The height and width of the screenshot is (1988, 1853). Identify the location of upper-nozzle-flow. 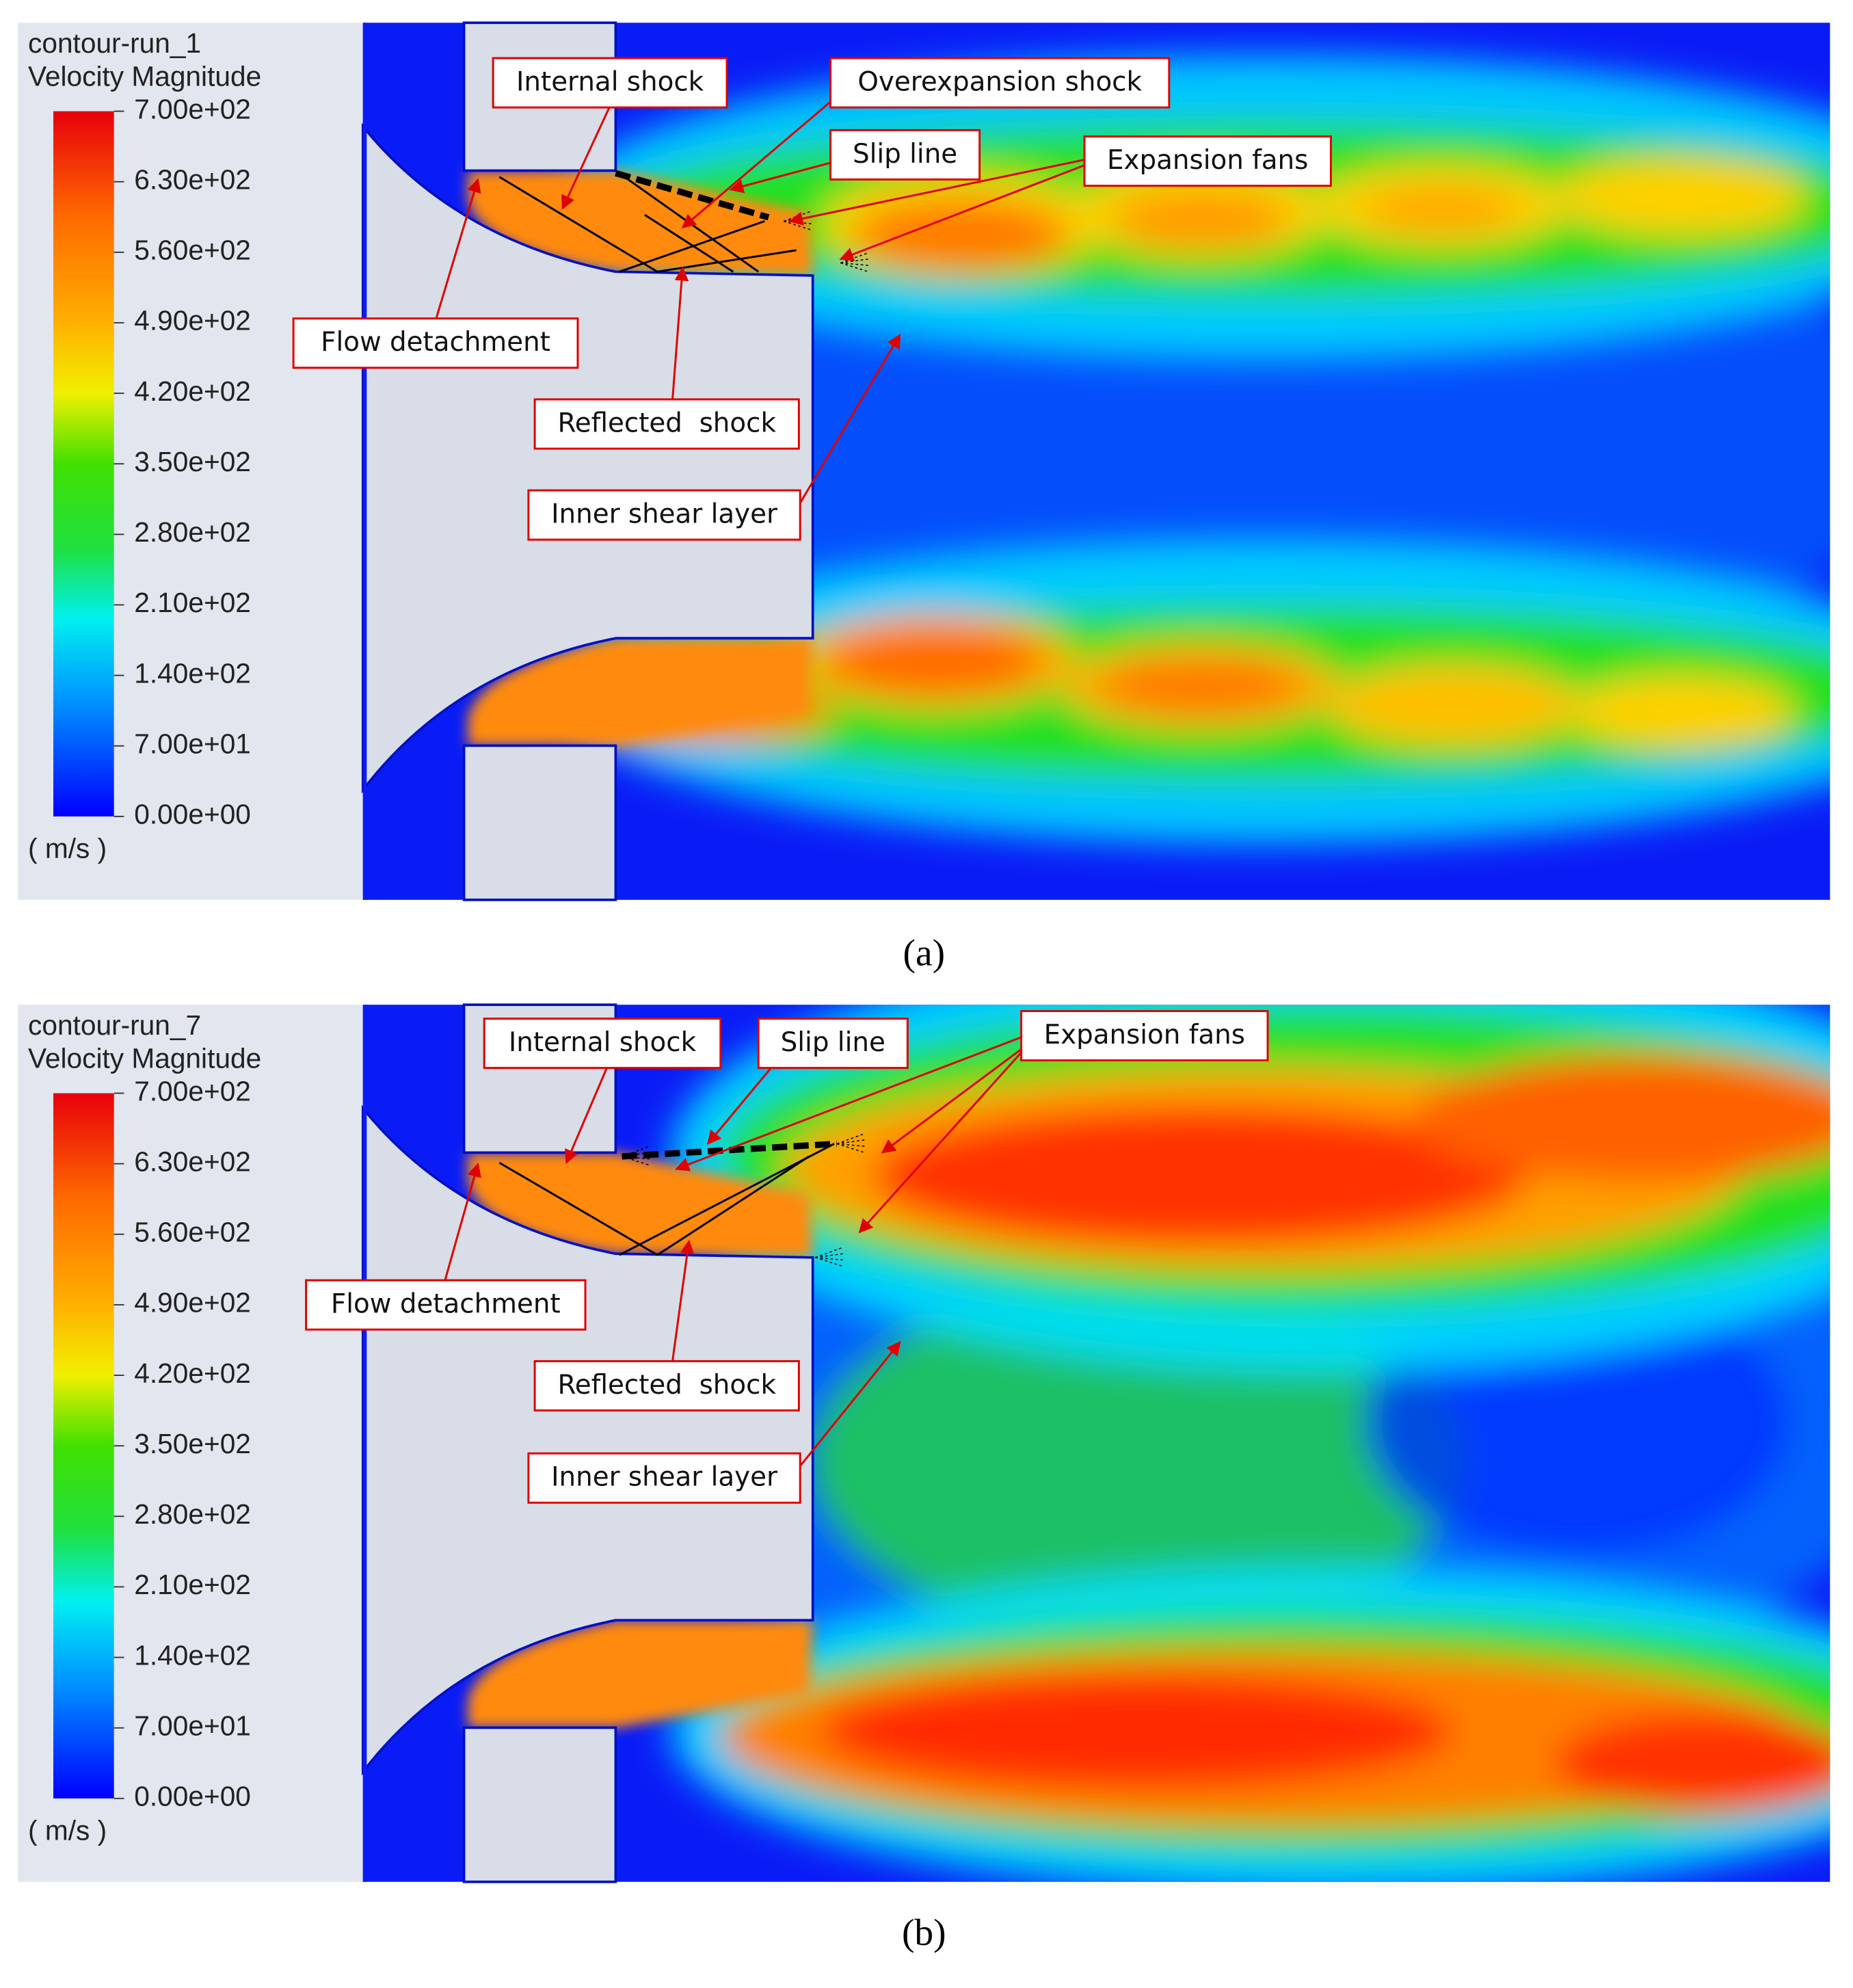
(640, 1205).